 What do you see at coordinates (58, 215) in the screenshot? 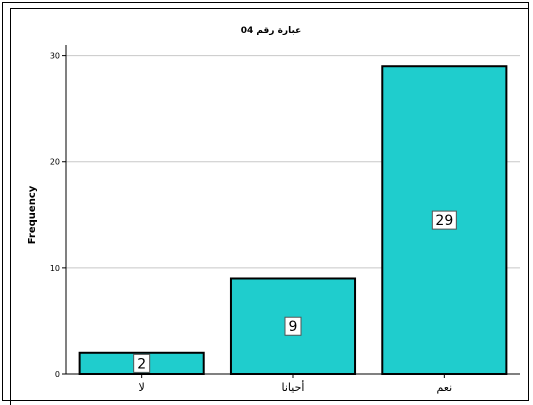
I see `y-ticks: 0 10 20 30` at bounding box center [58, 215].